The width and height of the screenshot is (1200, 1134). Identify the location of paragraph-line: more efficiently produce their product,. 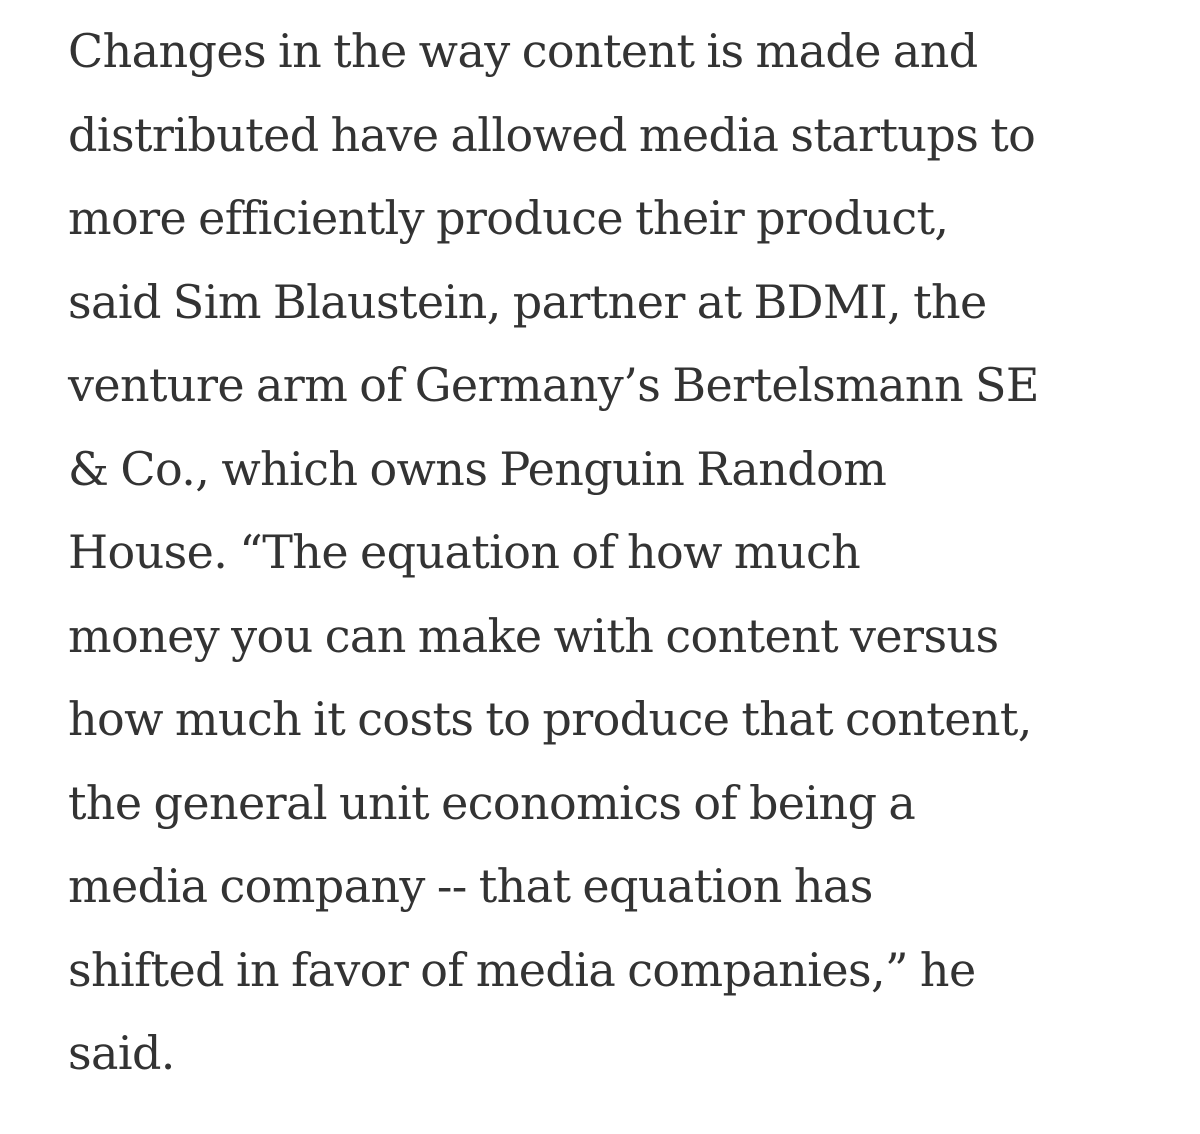
(508, 218).